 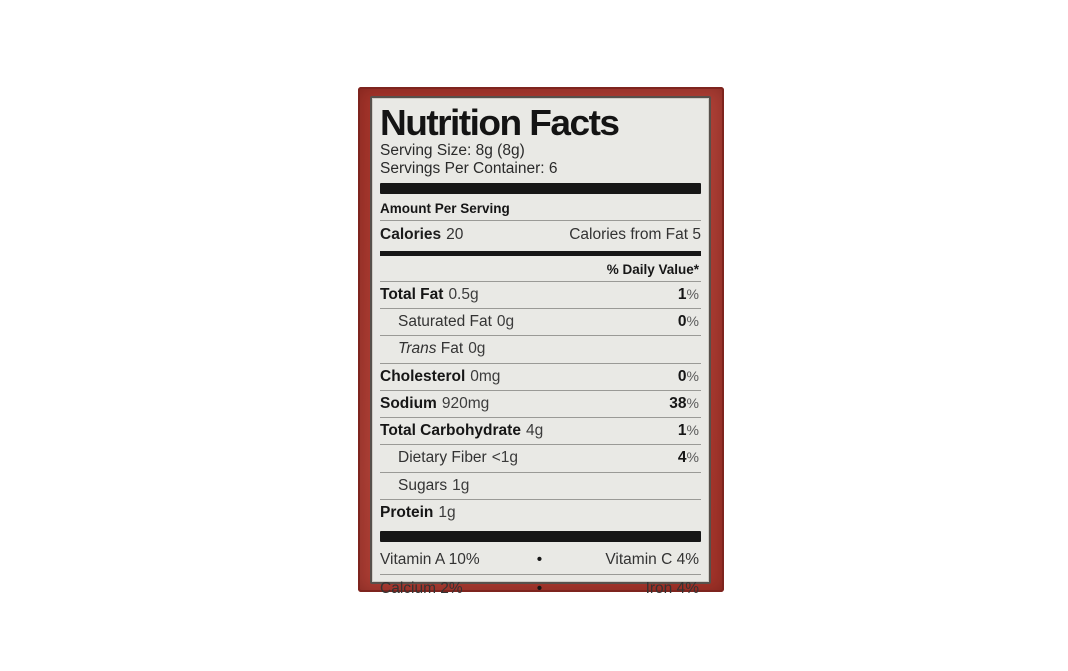 What do you see at coordinates (455, 234) in the screenshot?
I see `calories-value: 20` at bounding box center [455, 234].